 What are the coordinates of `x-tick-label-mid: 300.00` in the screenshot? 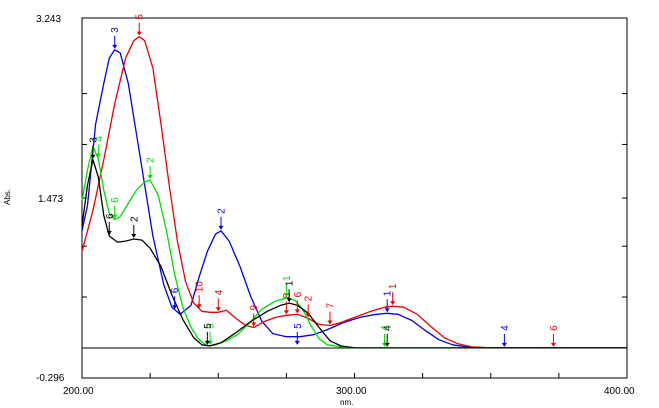 It's located at (351, 391).